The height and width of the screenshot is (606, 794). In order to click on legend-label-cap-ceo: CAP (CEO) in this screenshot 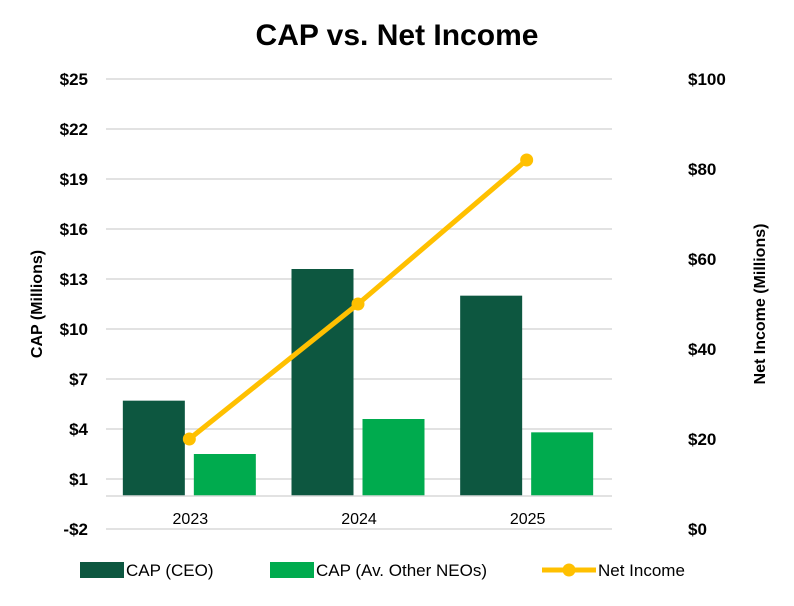, I will do `click(170, 570)`.